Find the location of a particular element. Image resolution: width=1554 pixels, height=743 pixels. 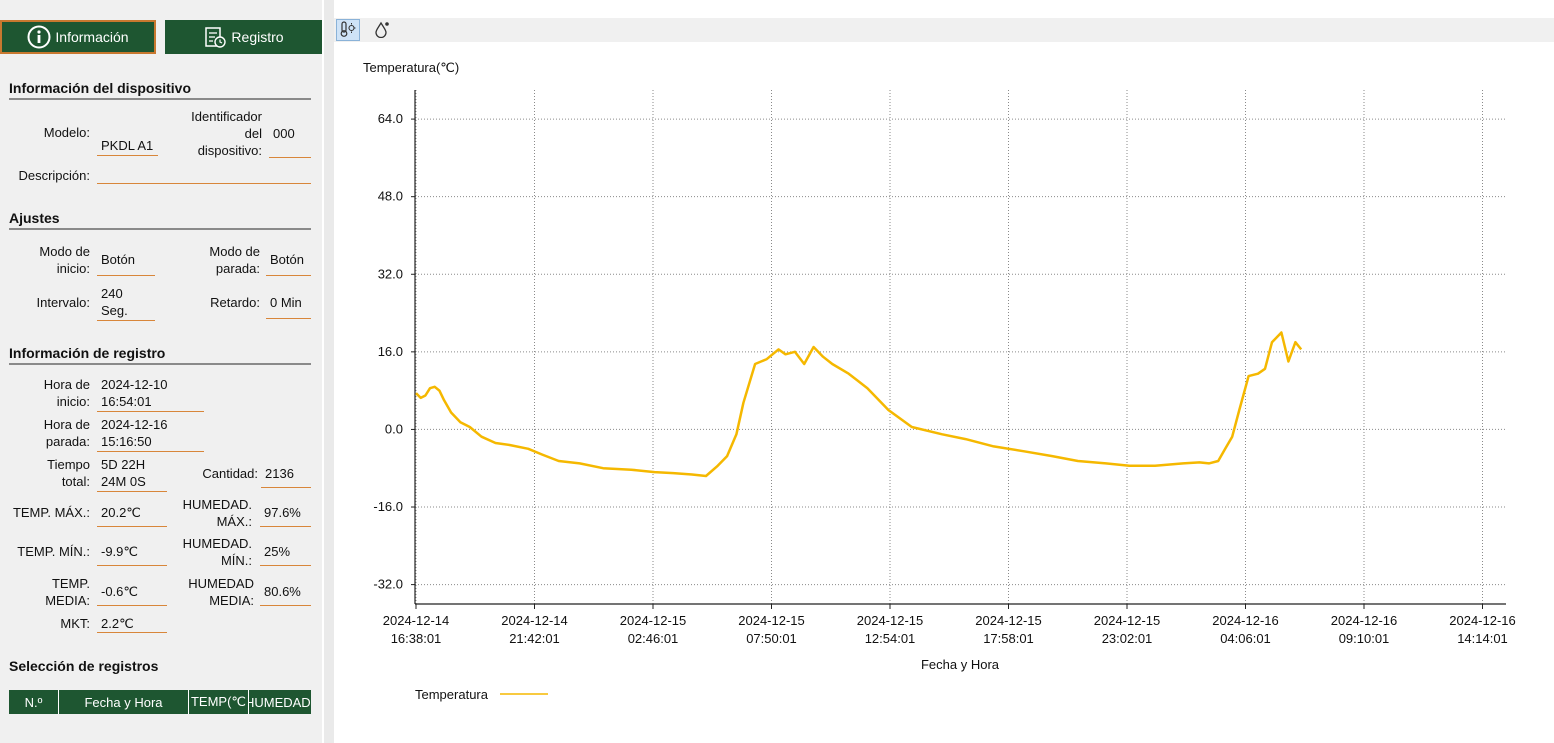

x-tick-time: 02:46:01 is located at coordinates (653, 638).